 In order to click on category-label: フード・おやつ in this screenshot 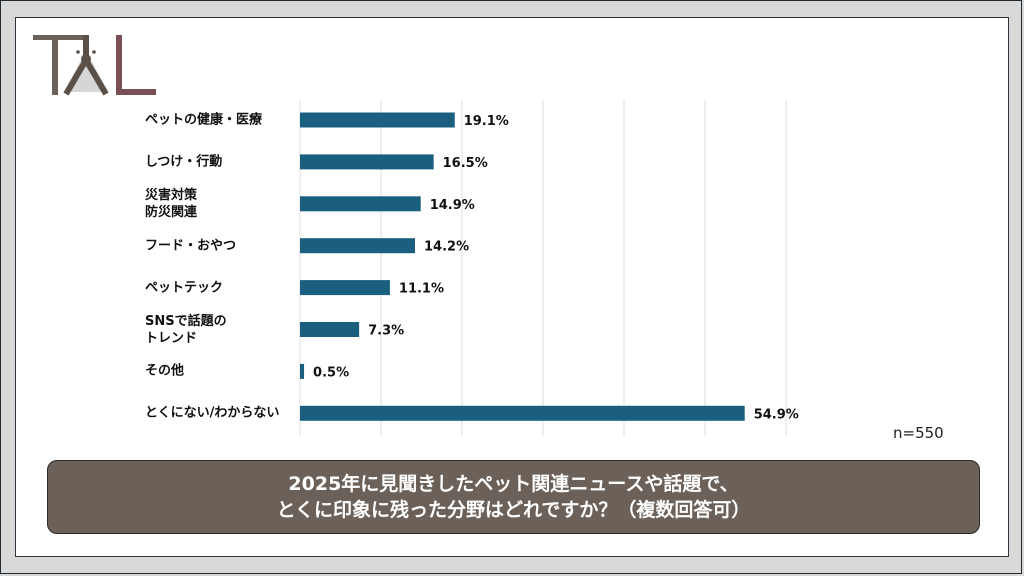, I will do `click(191, 246)`.